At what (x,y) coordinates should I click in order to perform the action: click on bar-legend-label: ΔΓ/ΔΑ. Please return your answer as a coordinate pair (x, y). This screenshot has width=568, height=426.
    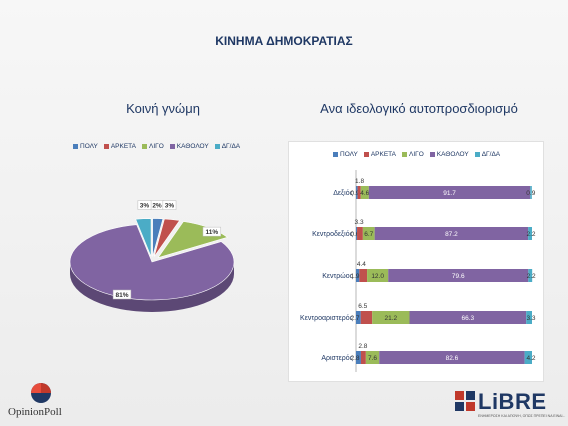
    Looking at the image, I should click on (491, 154).